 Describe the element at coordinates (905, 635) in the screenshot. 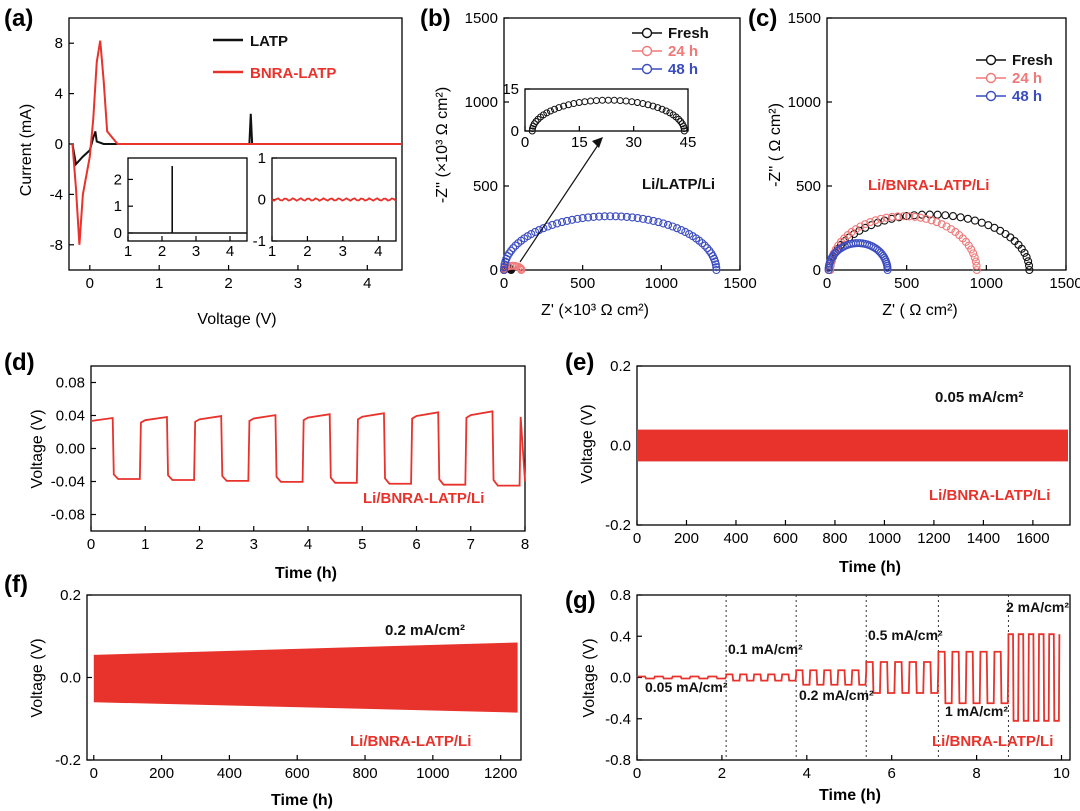

I see `rate-label-3: 0.5 mA/cm²` at that location.